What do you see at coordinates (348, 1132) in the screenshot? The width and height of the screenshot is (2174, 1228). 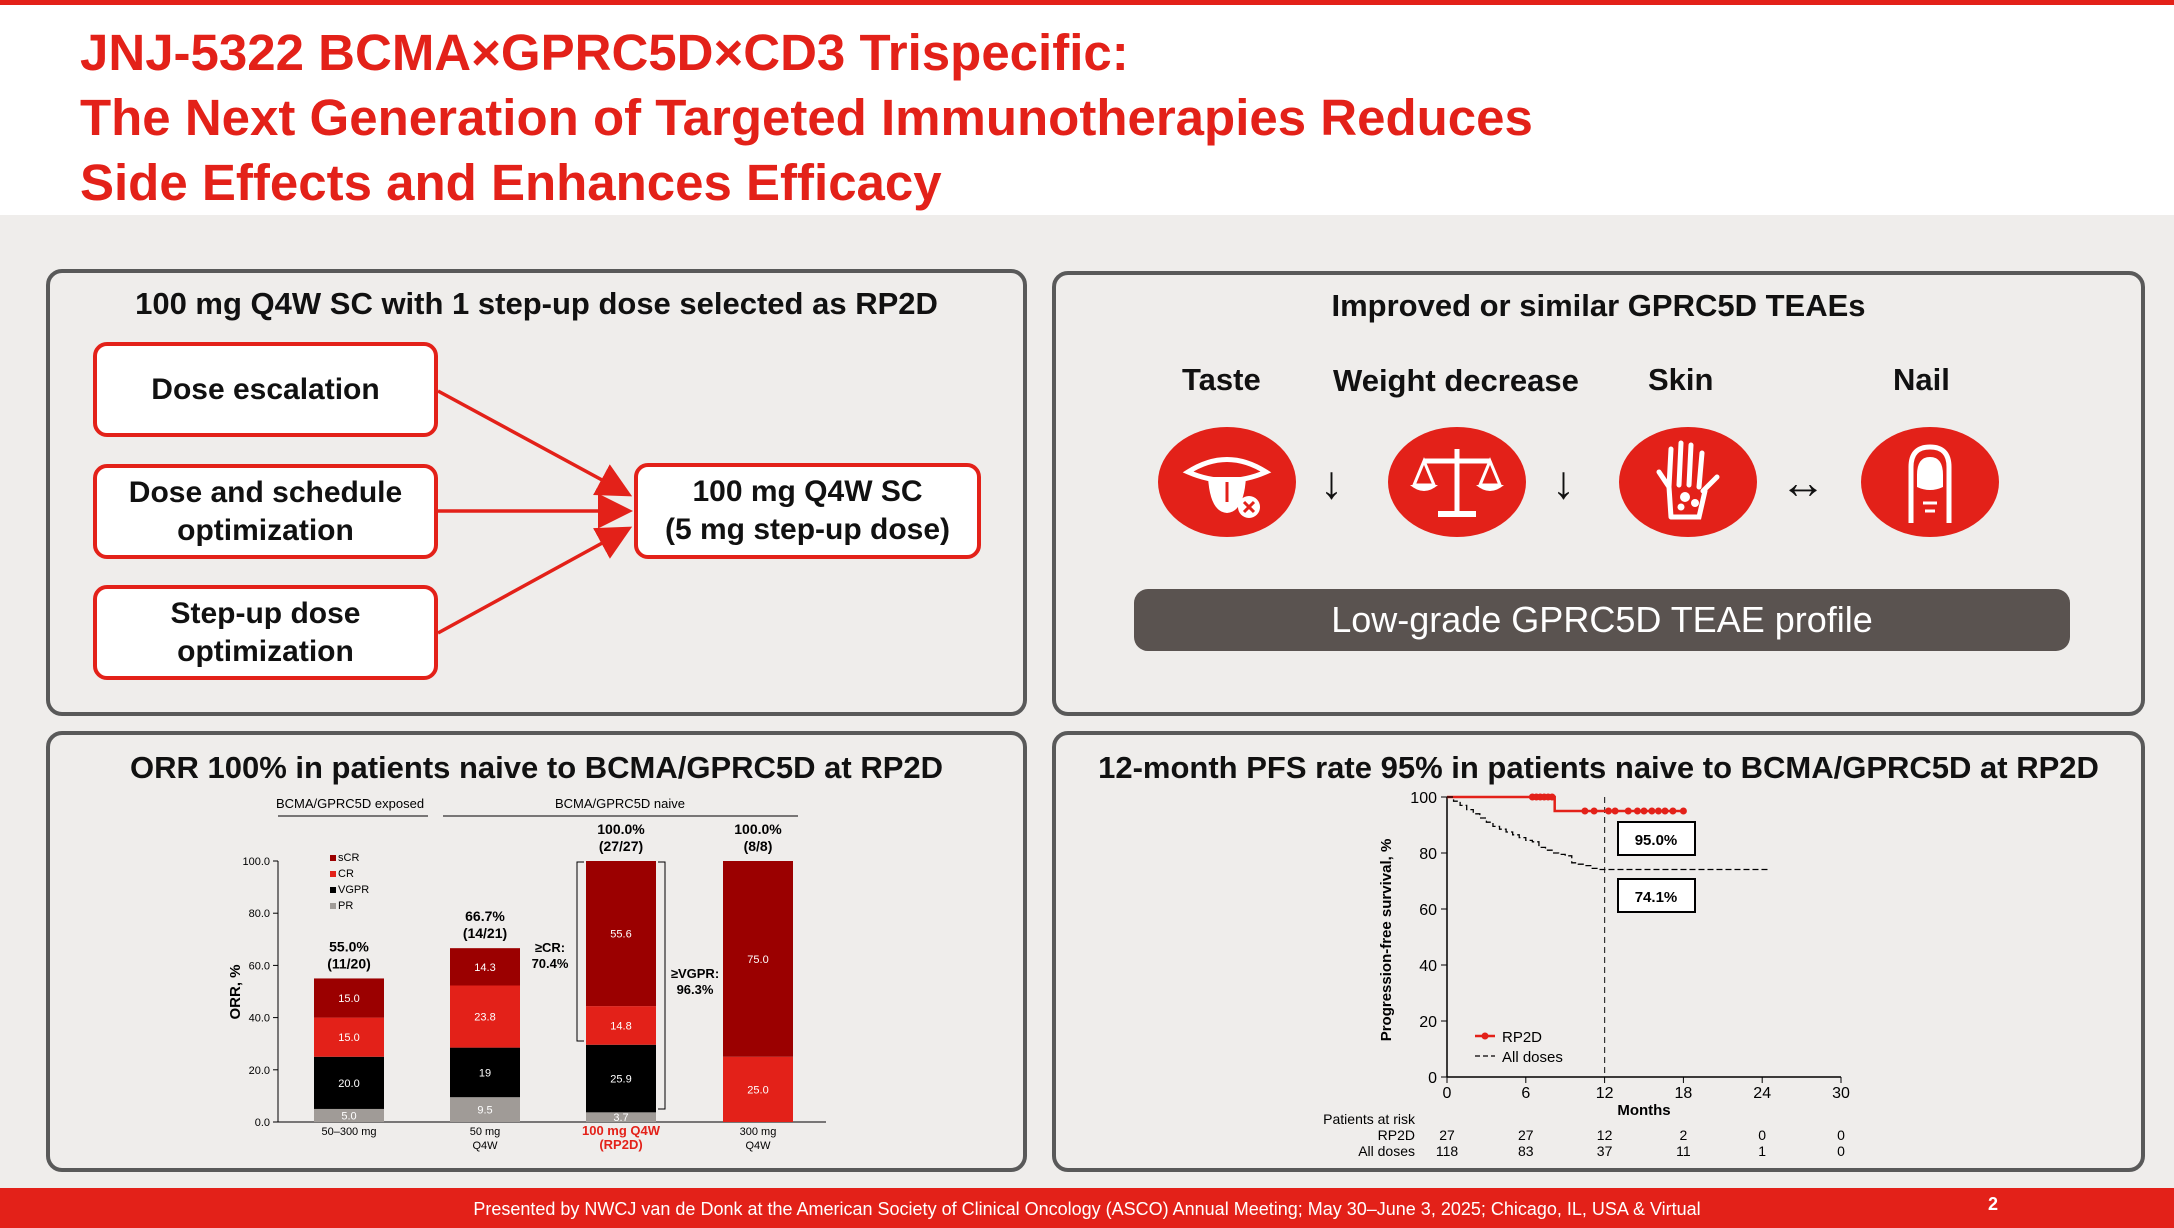 I see `orr-category-label: 50–300 mg` at bounding box center [348, 1132].